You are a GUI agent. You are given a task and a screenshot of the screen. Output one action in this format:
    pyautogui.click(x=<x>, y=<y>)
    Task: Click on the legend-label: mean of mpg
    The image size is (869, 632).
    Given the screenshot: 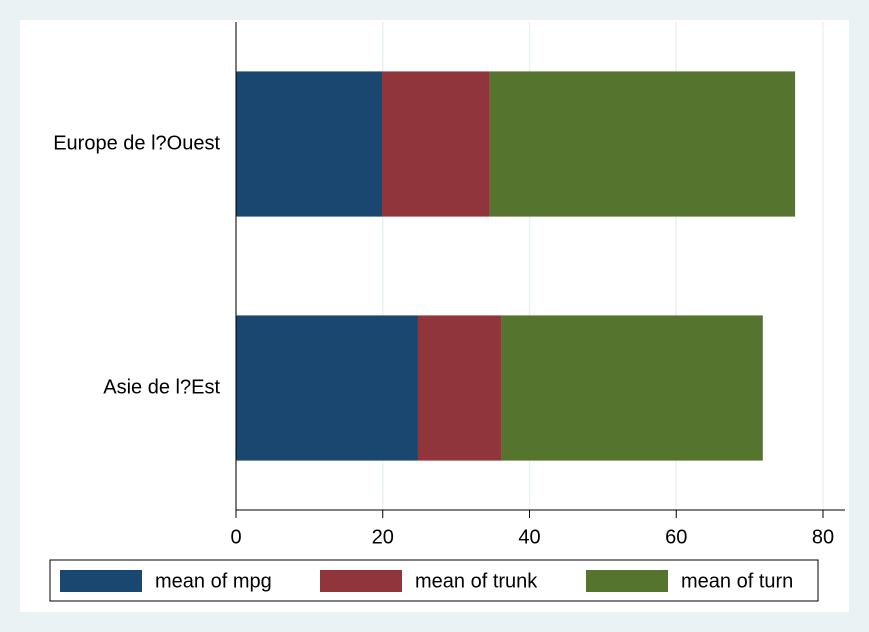 What is the action you would take?
    pyautogui.click(x=213, y=581)
    